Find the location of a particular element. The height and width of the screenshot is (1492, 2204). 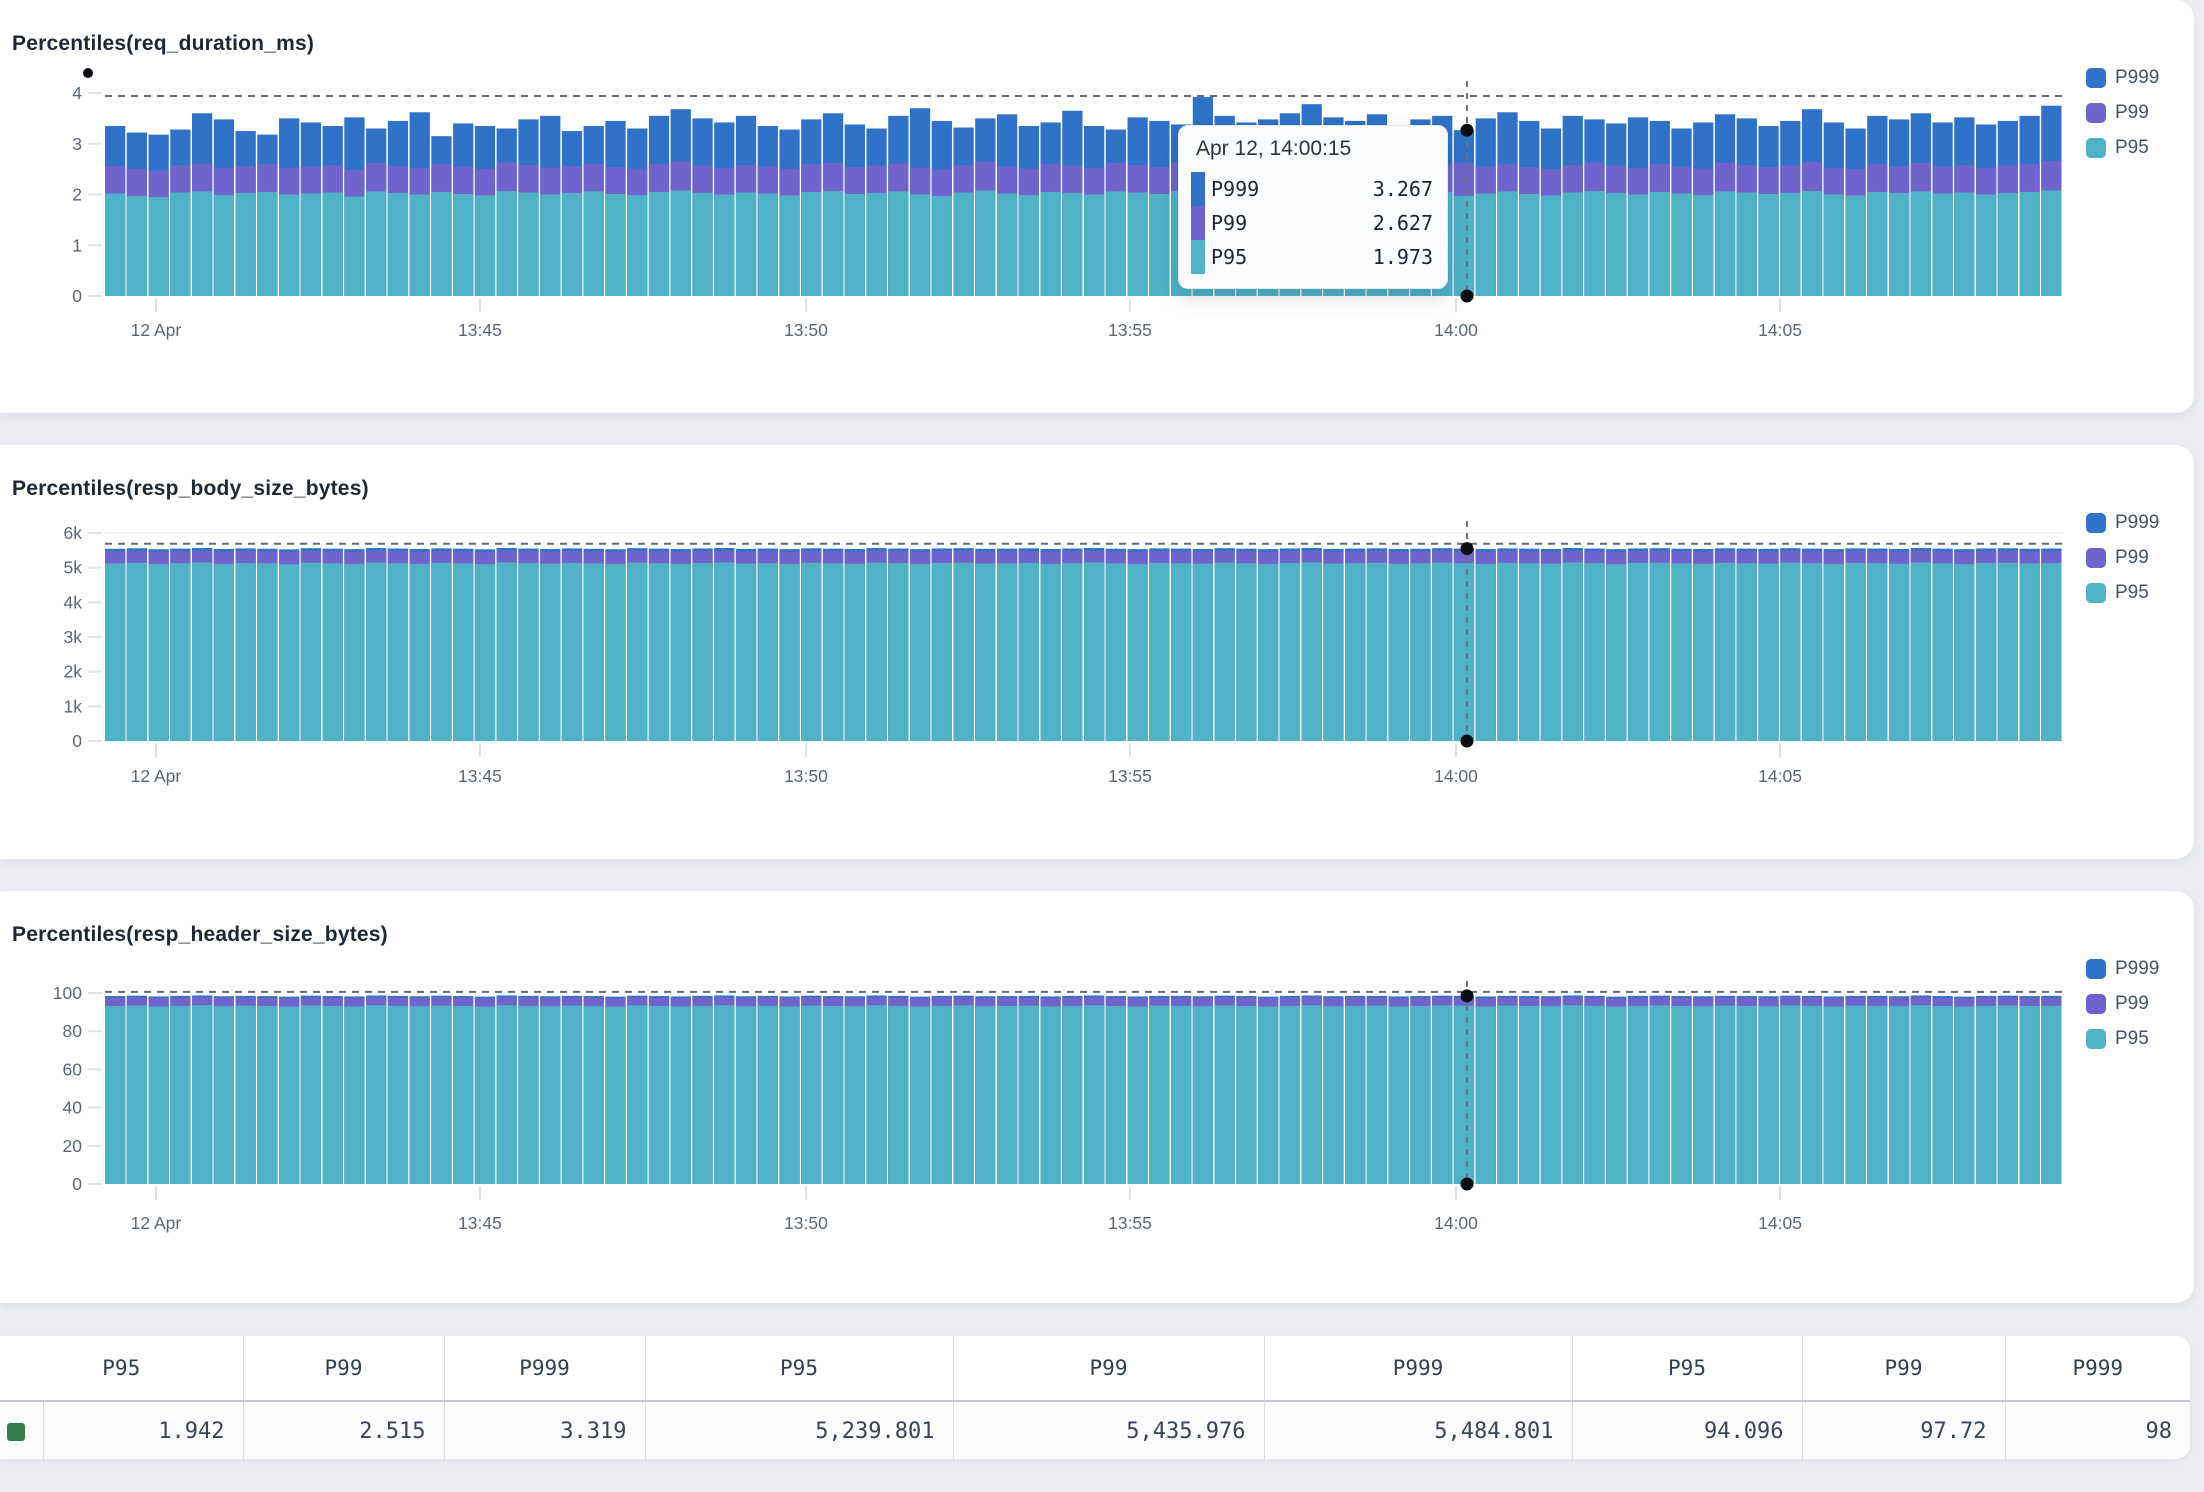

svg-text: 13:55 is located at coordinates (1130, 330).